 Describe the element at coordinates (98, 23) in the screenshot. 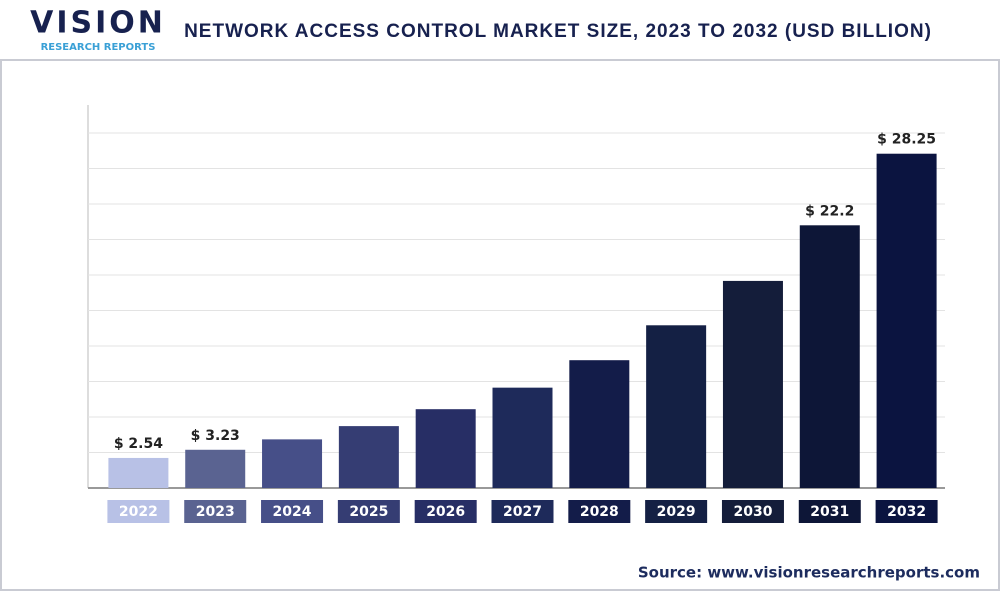

I see `logo-name: VISION` at that location.